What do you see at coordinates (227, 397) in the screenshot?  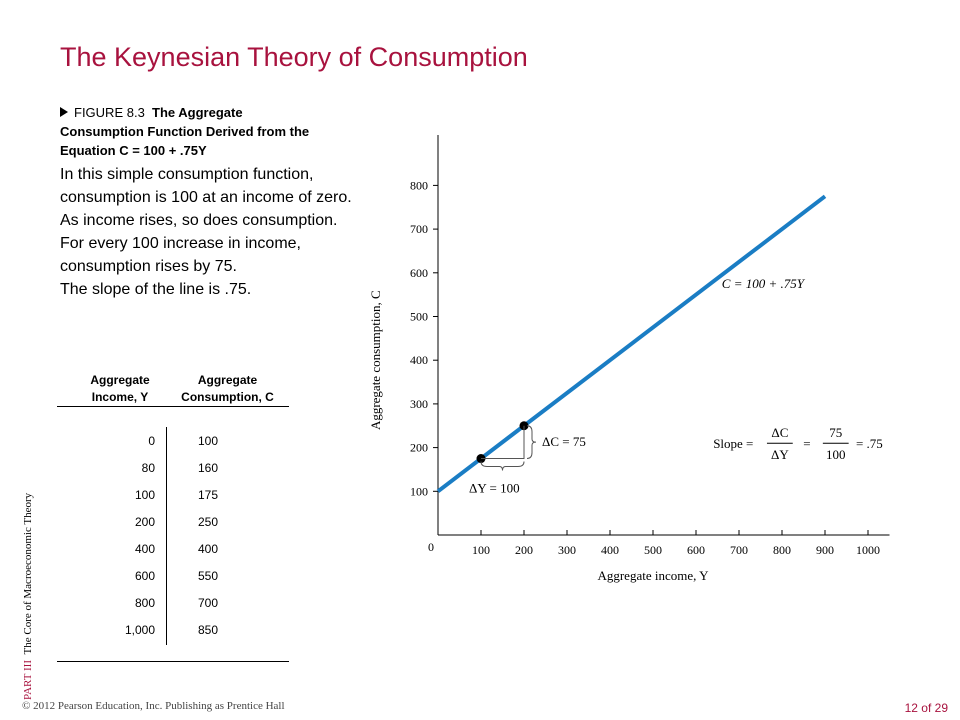 I see `header-text: Consumption, C` at bounding box center [227, 397].